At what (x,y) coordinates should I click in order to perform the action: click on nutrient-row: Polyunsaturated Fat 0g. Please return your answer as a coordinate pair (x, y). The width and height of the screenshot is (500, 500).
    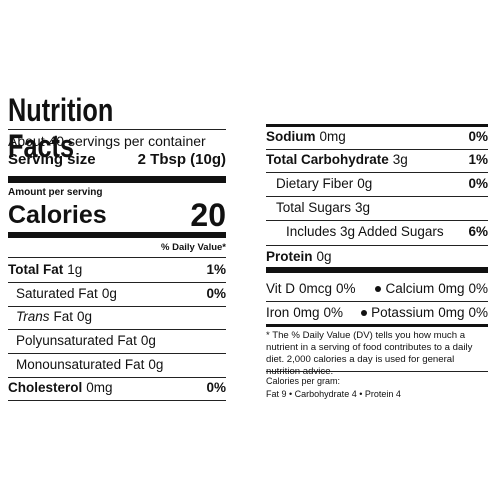
    Looking at the image, I should click on (121, 341).